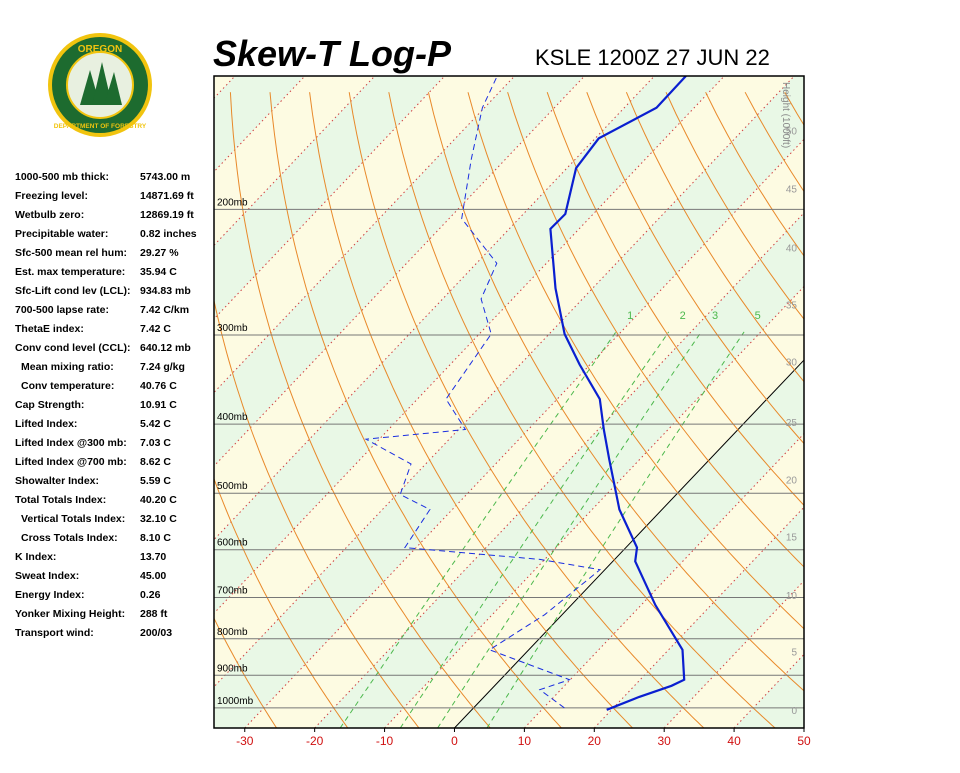 The height and width of the screenshot is (773, 960). I want to click on y-tick-label: 900mb, so click(232, 668).